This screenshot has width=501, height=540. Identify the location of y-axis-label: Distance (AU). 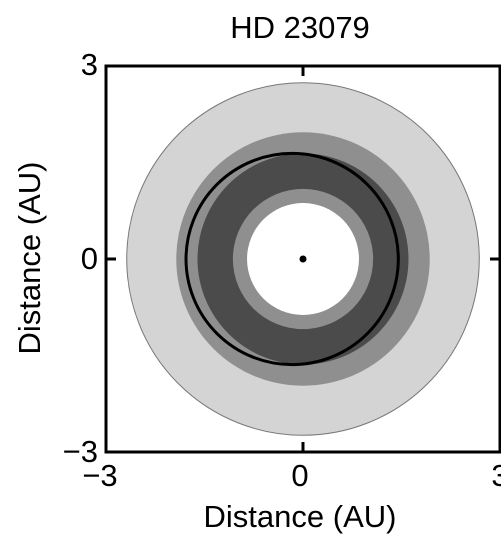
(29, 258).